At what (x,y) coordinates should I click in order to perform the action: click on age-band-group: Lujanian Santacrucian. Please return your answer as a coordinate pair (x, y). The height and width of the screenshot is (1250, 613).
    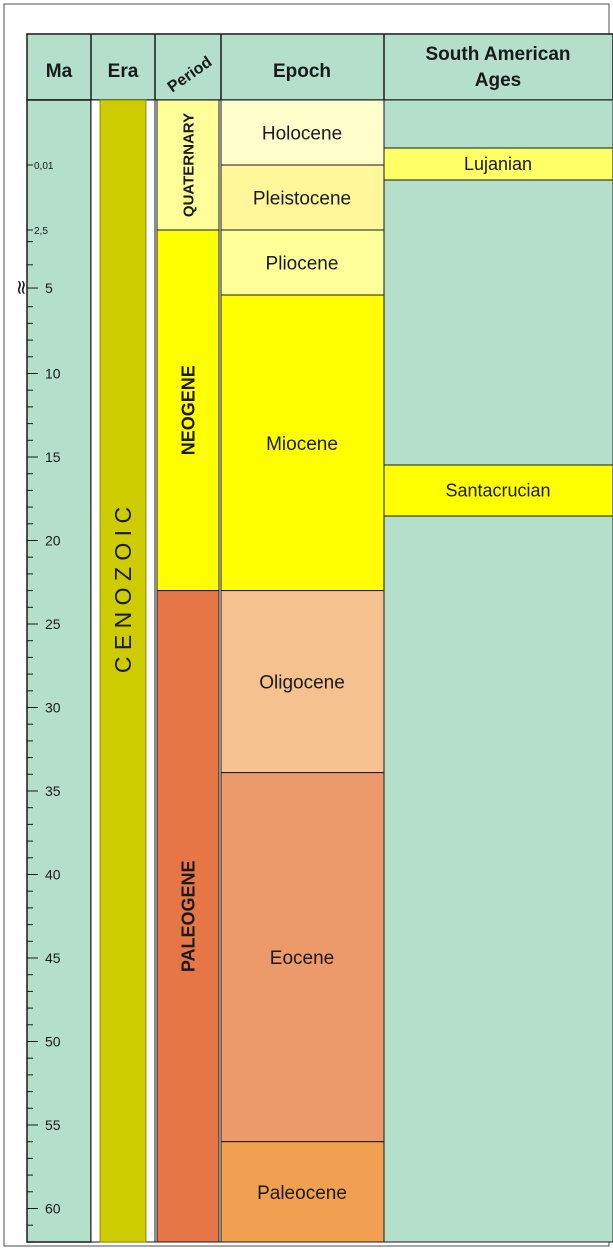
    Looking at the image, I should click on (498, 332).